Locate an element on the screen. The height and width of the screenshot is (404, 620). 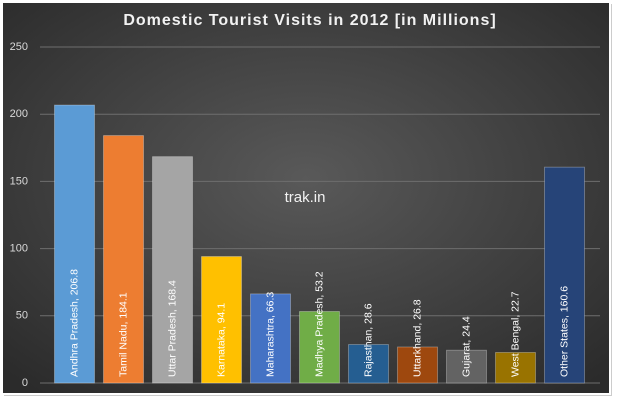
data-label: Karnataka, 94.1 is located at coordinates (221, 340).